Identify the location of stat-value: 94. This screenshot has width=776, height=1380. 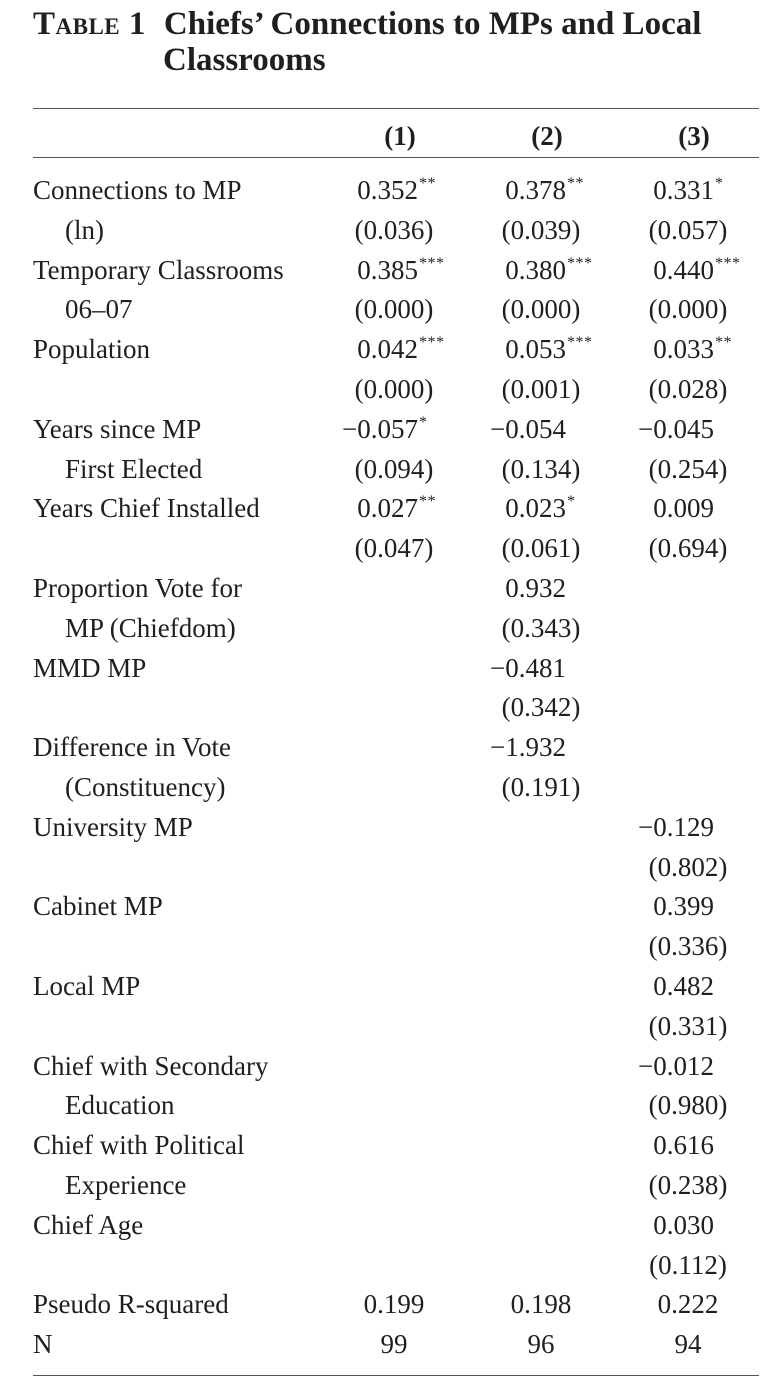
(688, 1344).